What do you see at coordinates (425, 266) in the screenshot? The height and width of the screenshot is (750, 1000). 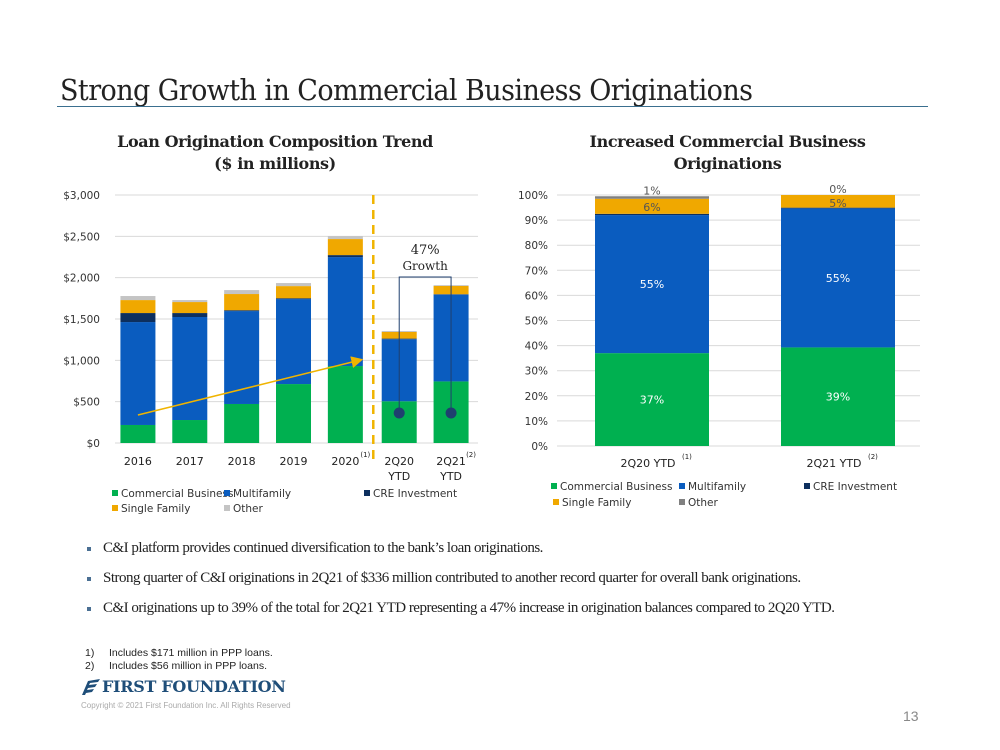 I see `growth-annotation-label: Growth` at bounding box center [425, 266].